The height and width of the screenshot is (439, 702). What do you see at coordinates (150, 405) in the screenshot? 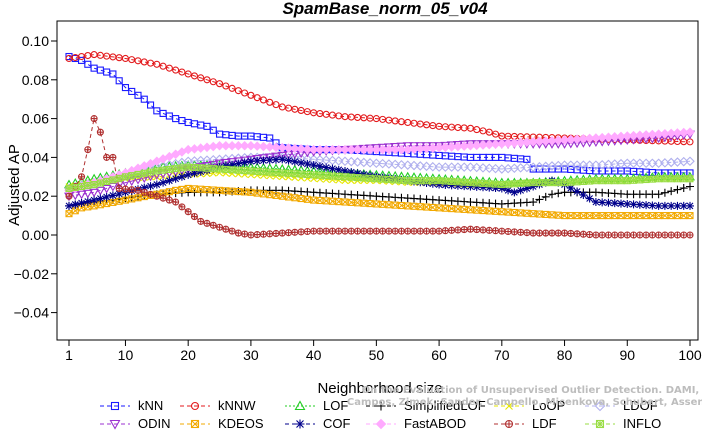
I see `legend-label: kNN` at bounding box center [150, 405].